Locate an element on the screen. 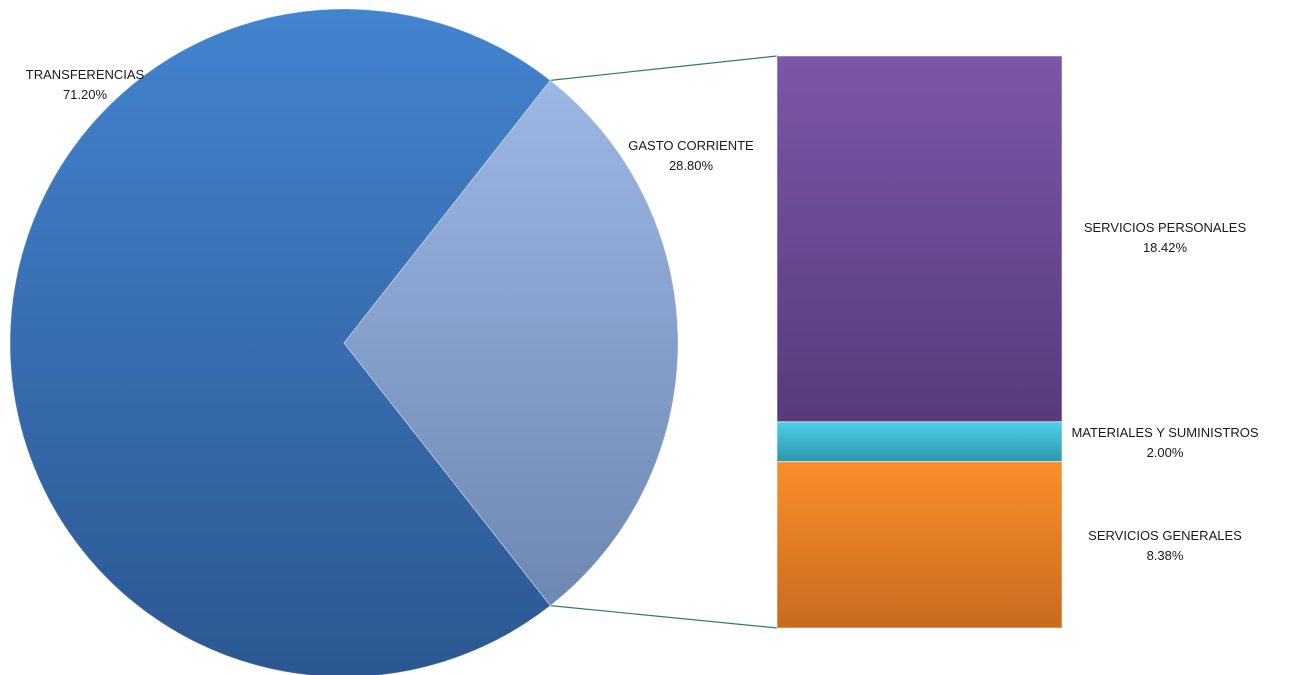 Image resolution: width=1293 pixels, height=675 pixels. bar-segment-servicios-personales is located at coordinates (919, 239).